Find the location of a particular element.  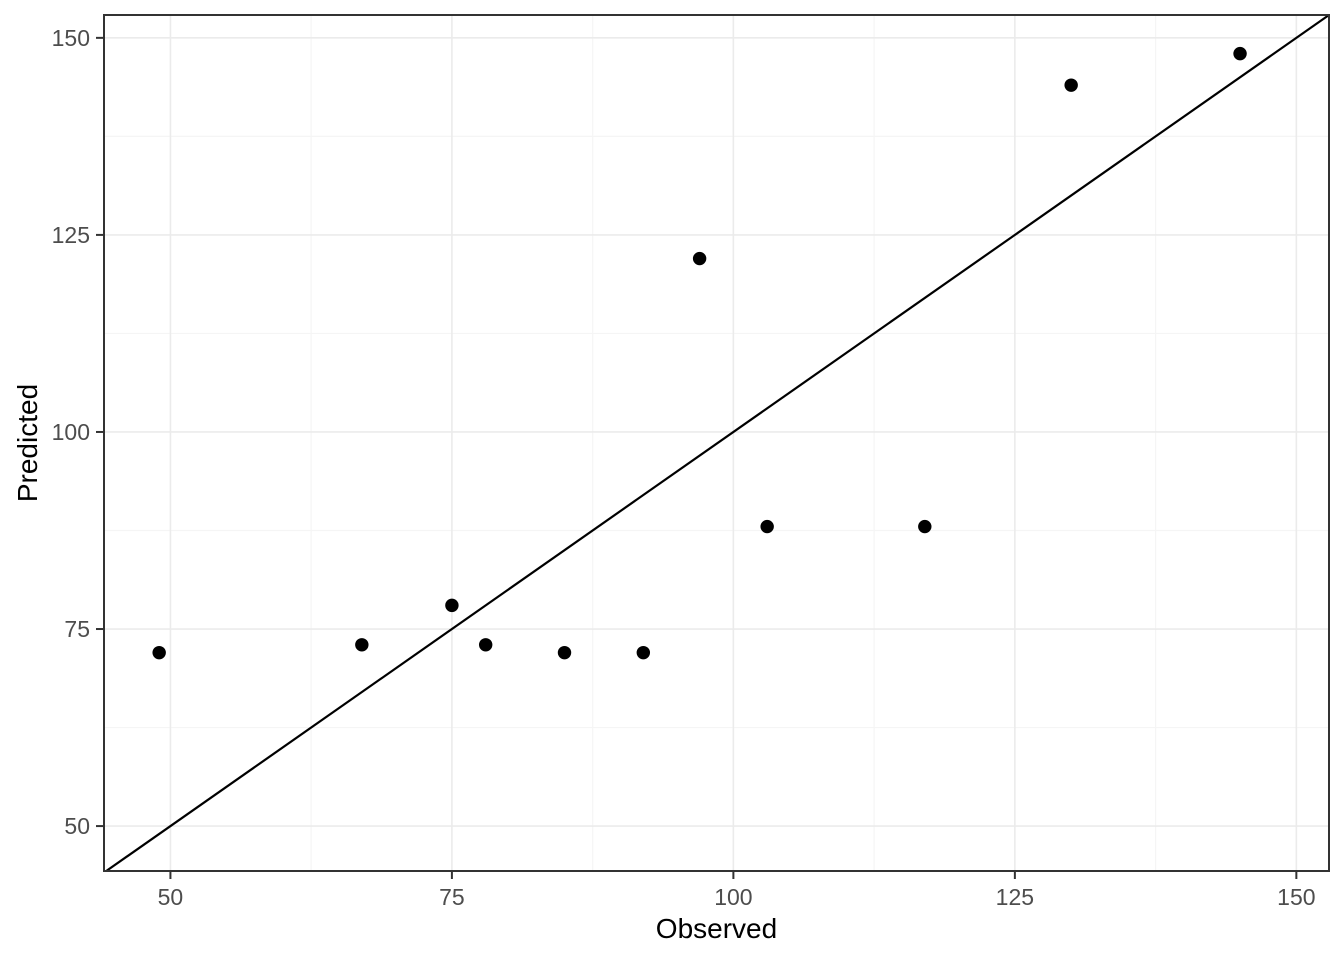

y-tick-label: 100 is located at coordinates (71, 432).